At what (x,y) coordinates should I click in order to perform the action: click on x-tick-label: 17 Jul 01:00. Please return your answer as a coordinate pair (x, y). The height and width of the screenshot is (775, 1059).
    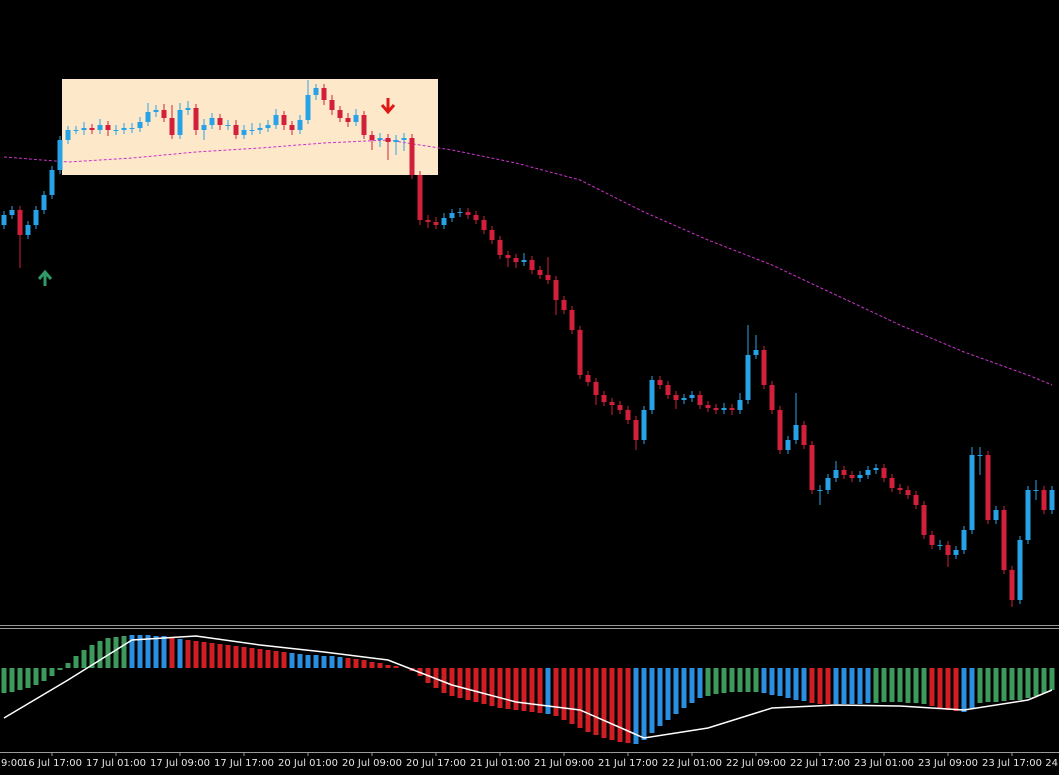
    Looking at the image, I should click on (116, 763).